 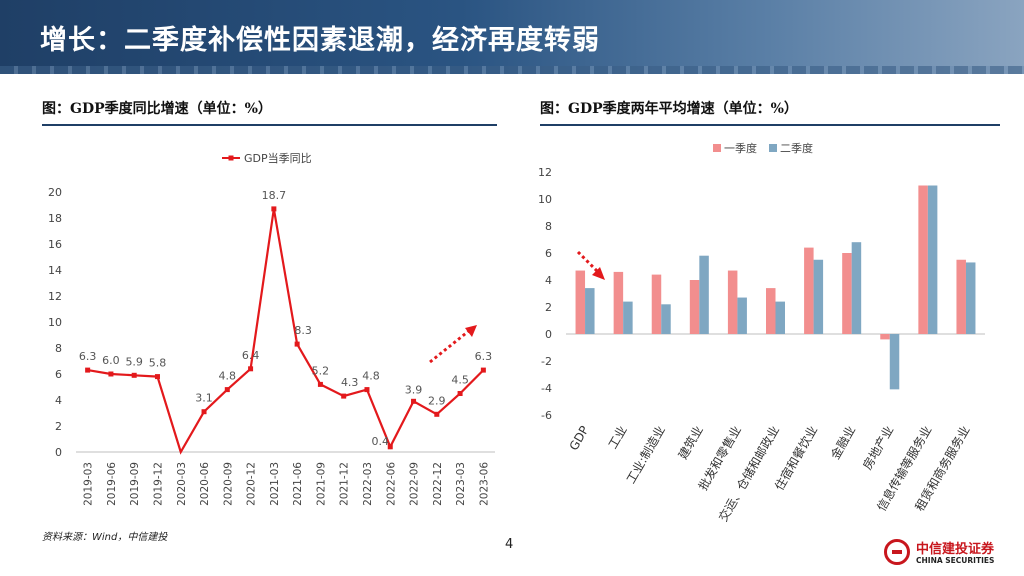 What do you see at coordinates (55, 270) in the screenshot?
I see `y-tick-label: 14` at bounding box center [55, 270].